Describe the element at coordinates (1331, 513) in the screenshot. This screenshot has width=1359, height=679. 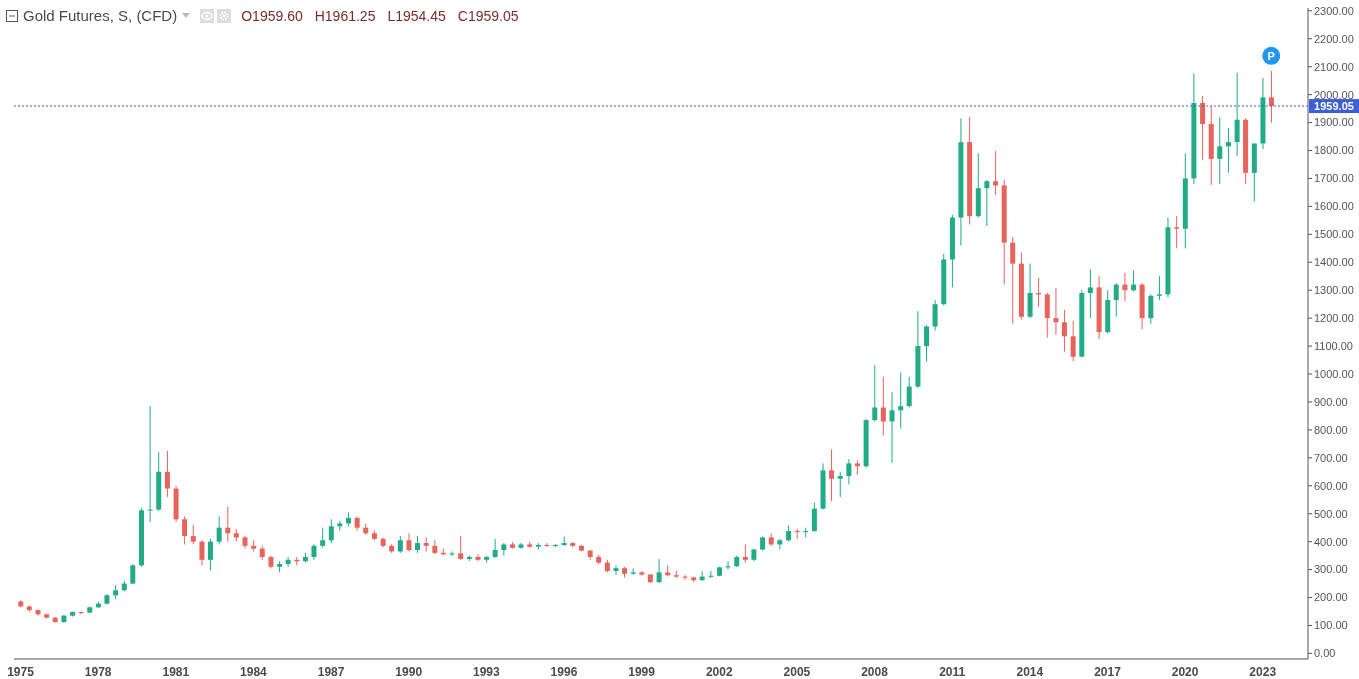
I see `y-tick-label: 500.00` at that location.